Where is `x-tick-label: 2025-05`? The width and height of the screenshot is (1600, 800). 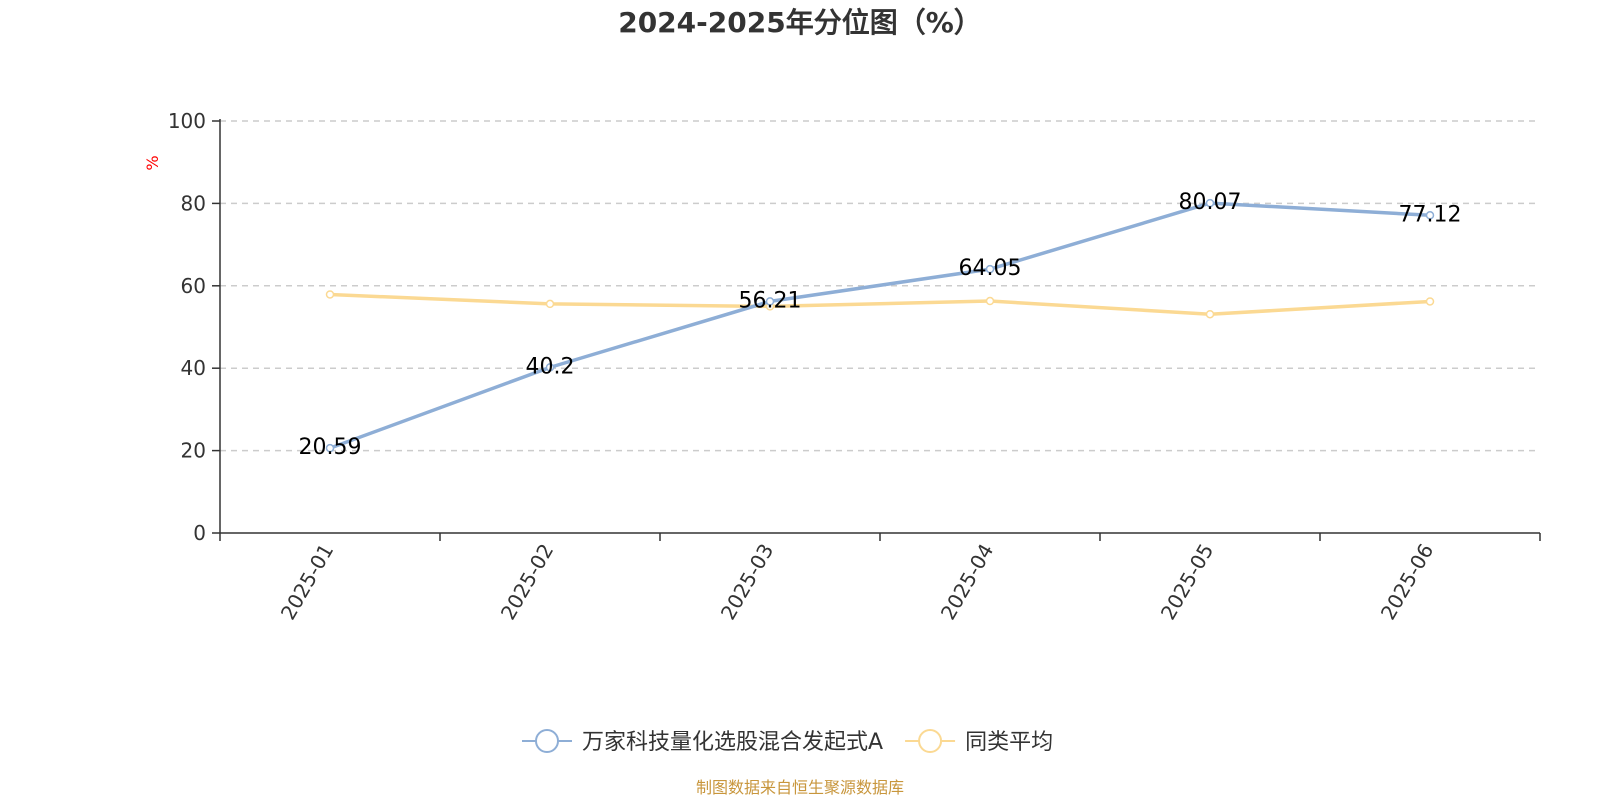
x-tick-label: 2025-05 is located at coordinates (1187, 582).